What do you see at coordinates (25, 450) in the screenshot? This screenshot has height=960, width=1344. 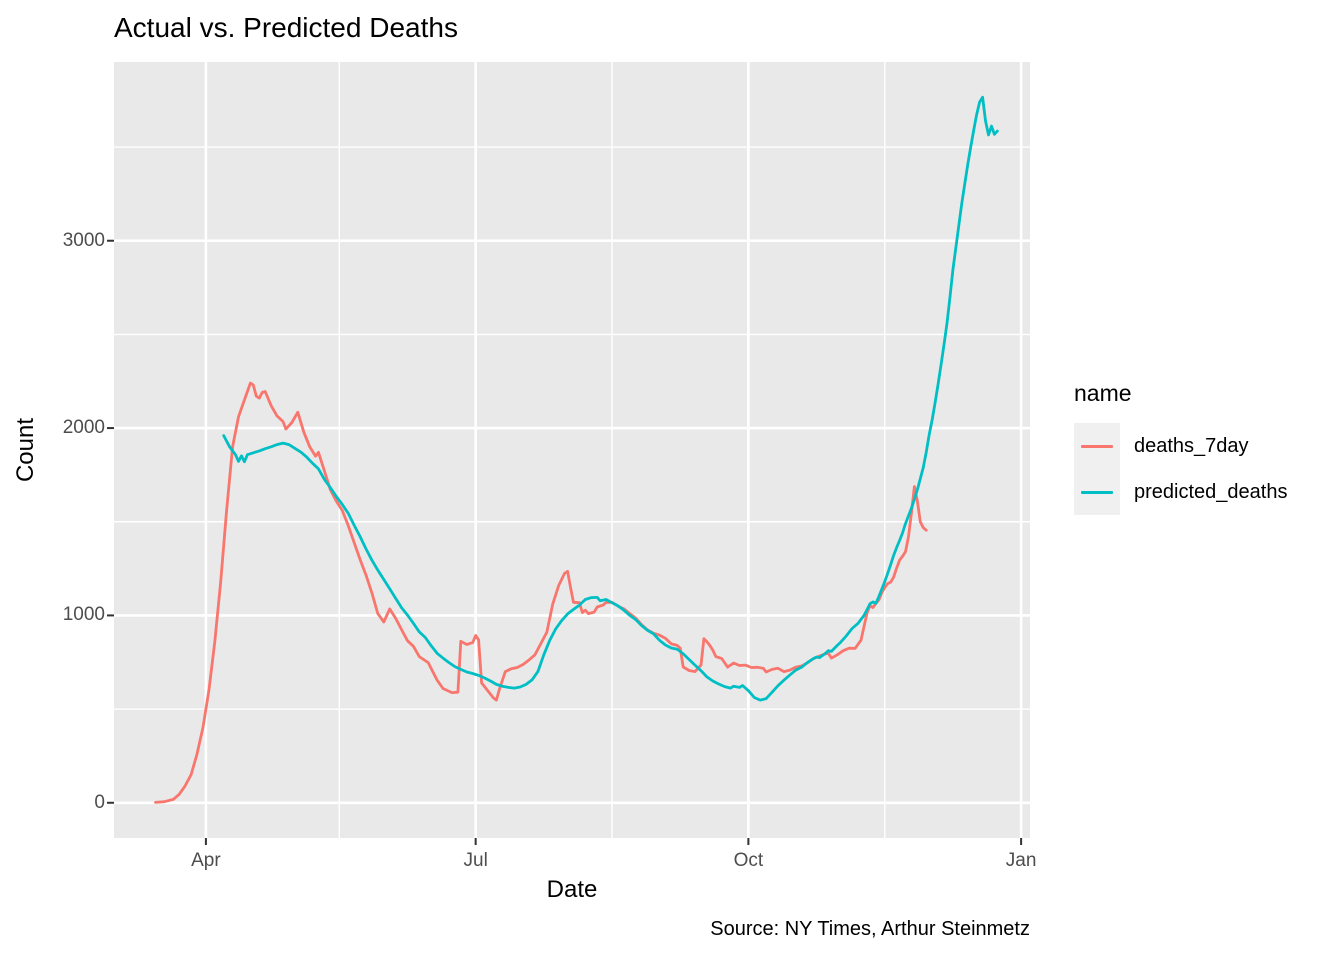 I see `y-axis-title: Count` at bounding box center [25, 450].